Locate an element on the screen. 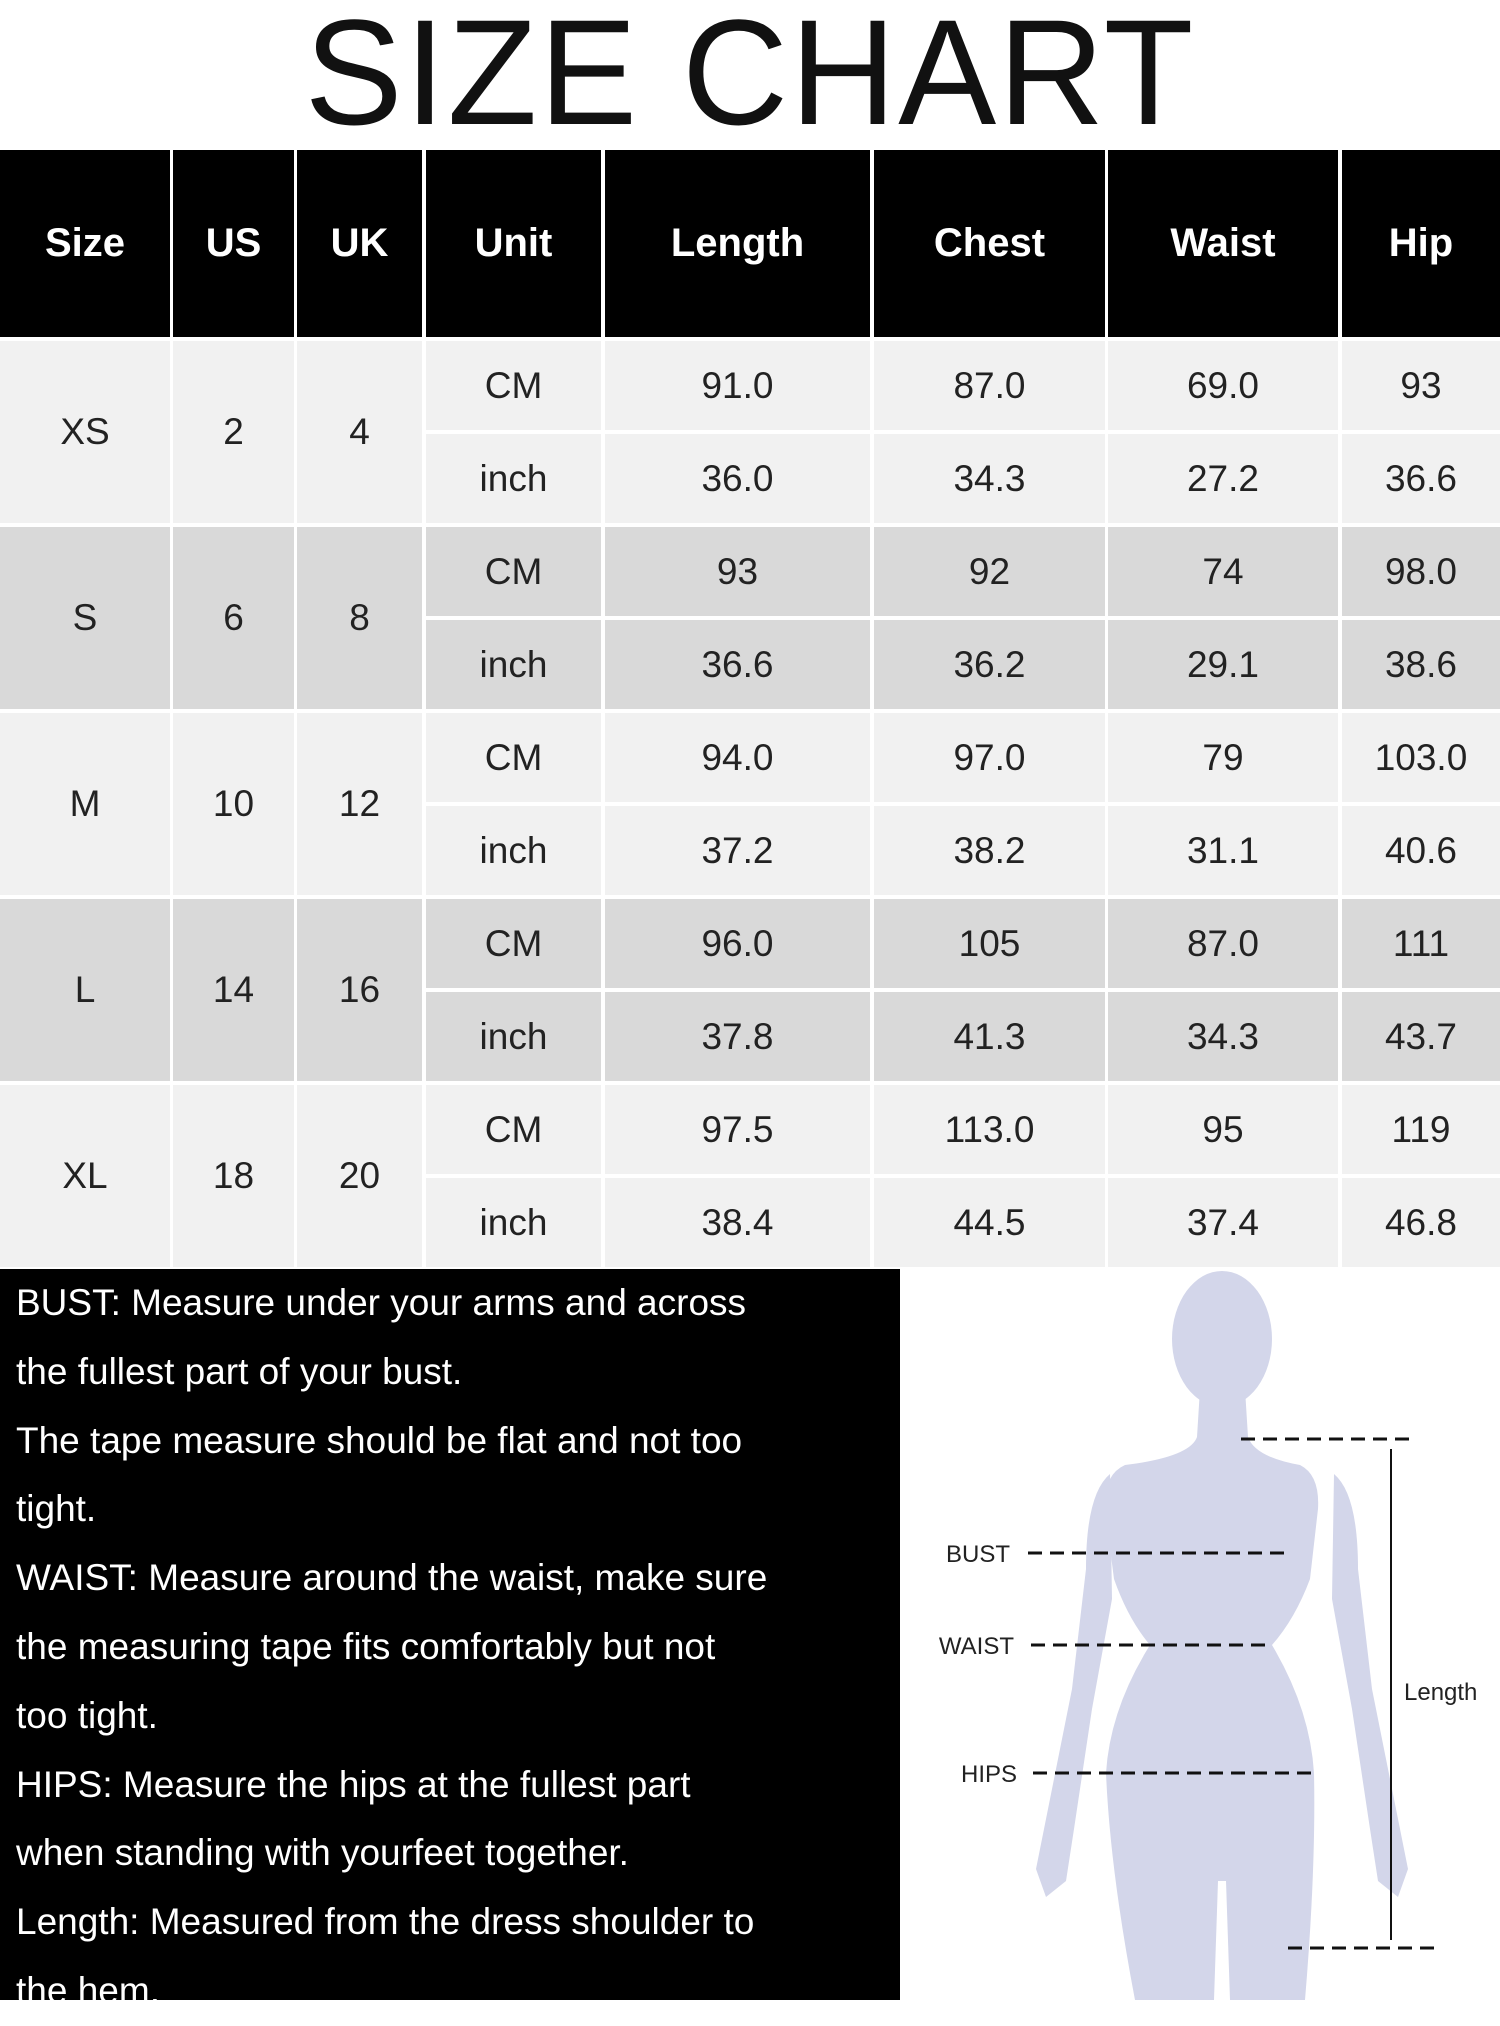 This screenshot has width=1500, height=2026. note-line: BUST: Measure under your arms and across is located at coordinates (381, 1302).